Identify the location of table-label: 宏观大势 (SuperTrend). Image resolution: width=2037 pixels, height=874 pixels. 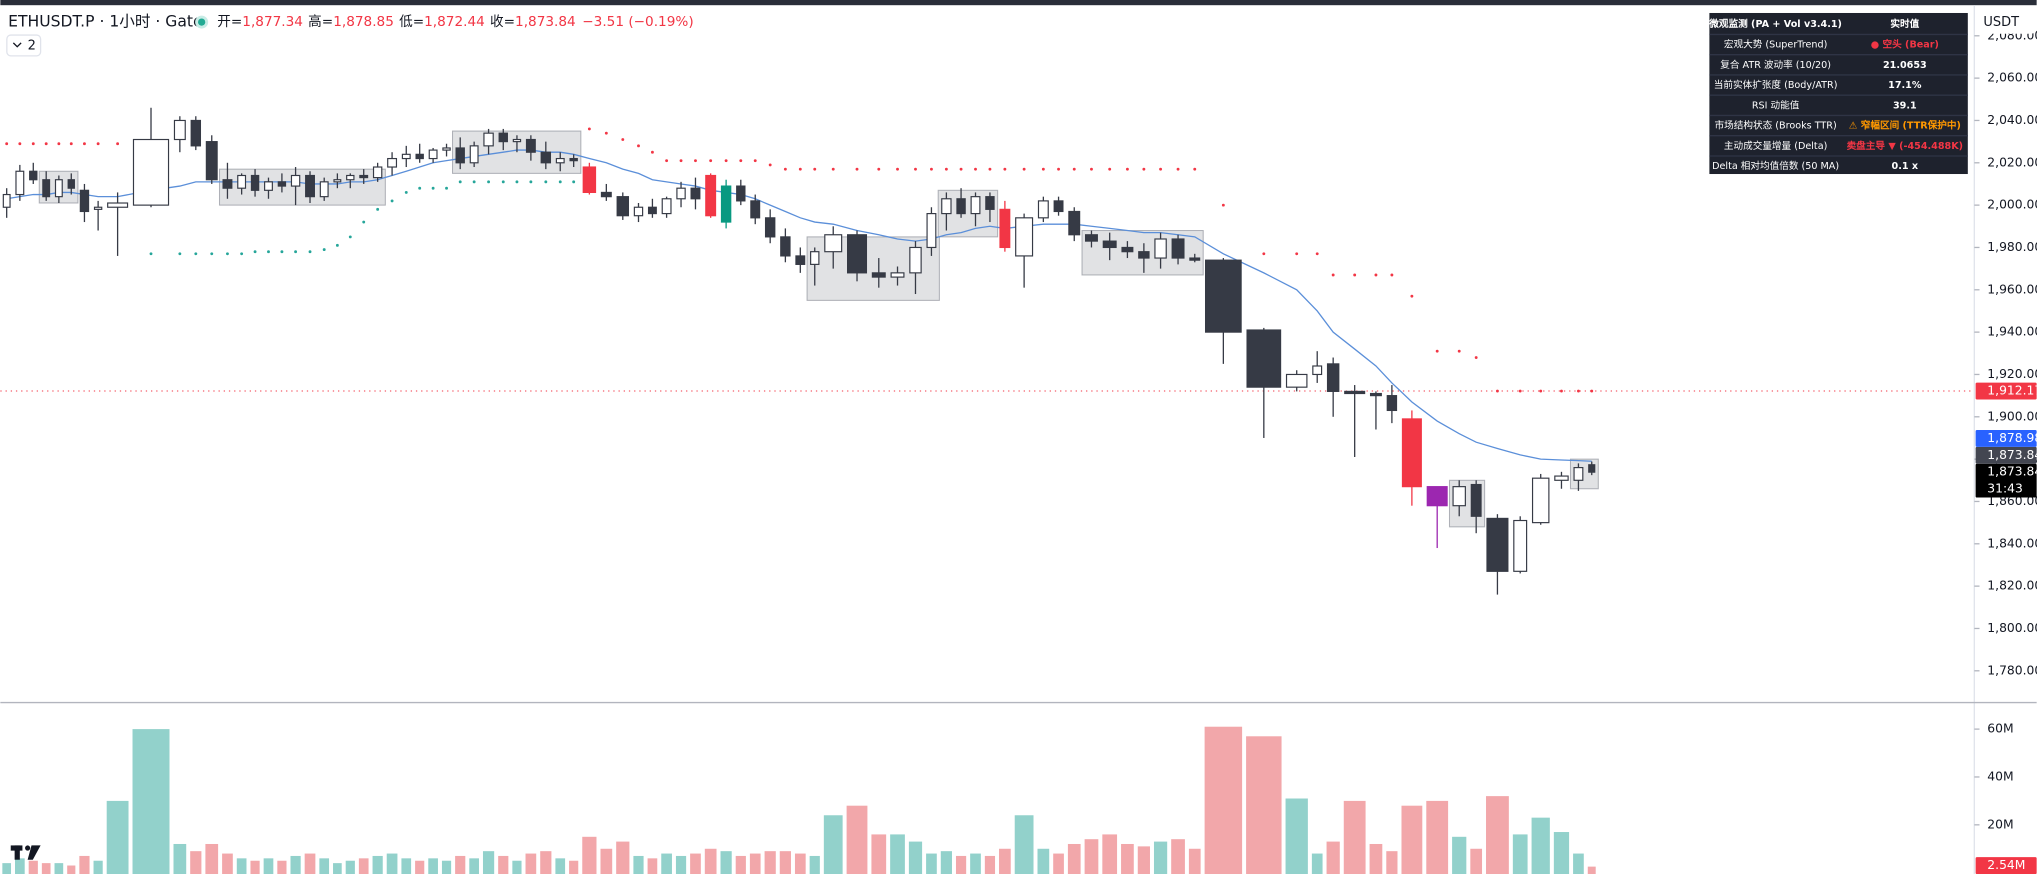
(1775, 45).